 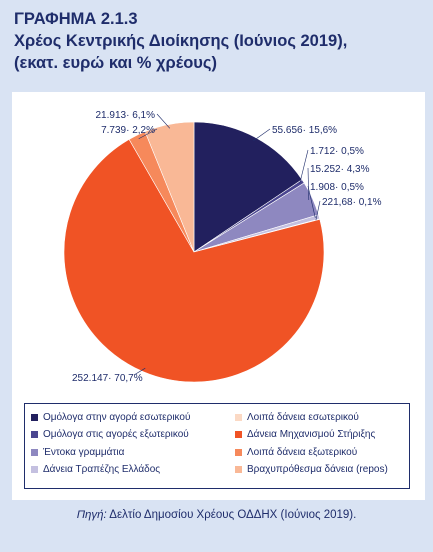 I want to click on slice-data-label: 55.656· 15,6%, so click(x=304, y=130).